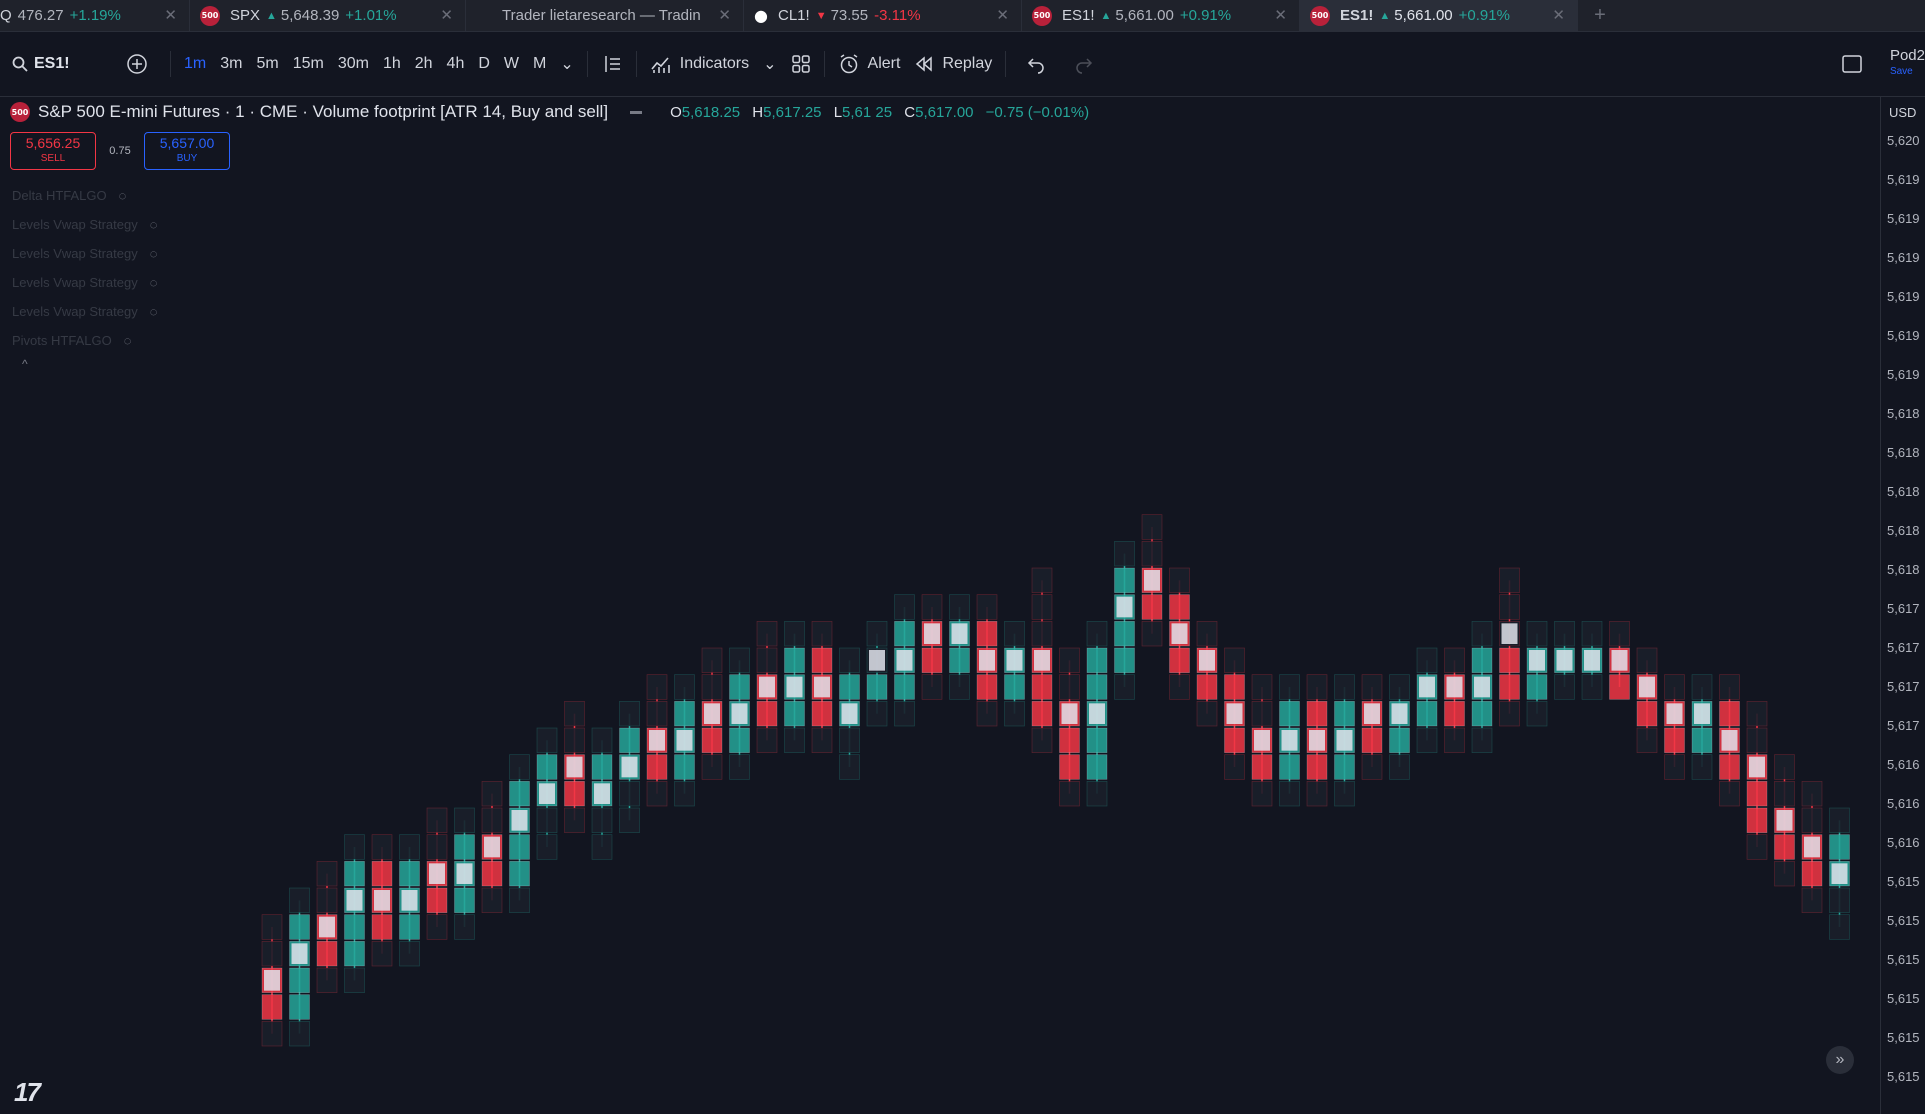 This screenshot has height=1114, width=1925. What do you see at coordinates (605, 15) in the screenshot?
I see `browser-tab-3: Trader lietaresearch — Tradin ✕` at bounding box center [605, 15].